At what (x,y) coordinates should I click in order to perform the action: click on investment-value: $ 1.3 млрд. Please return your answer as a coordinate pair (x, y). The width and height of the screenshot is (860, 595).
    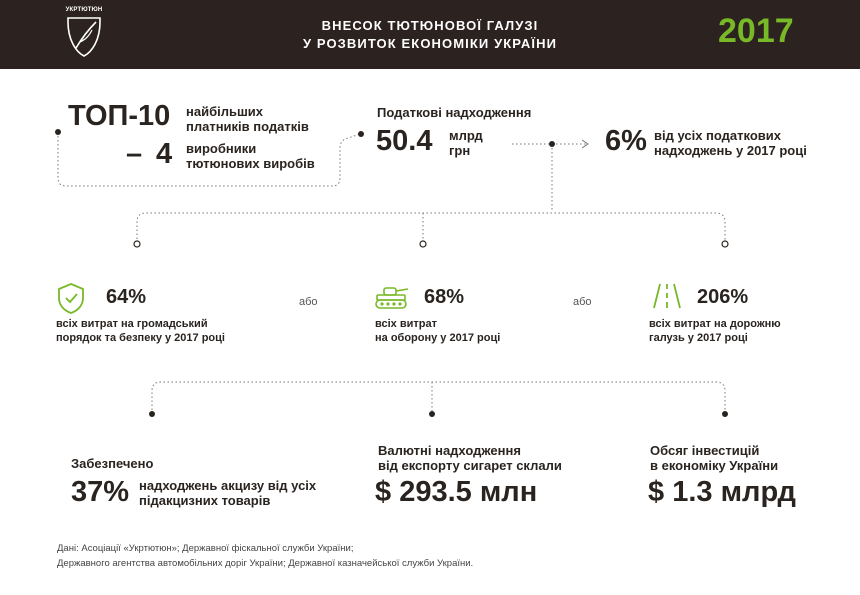
    Looking at the image, I should click on (722, 492).